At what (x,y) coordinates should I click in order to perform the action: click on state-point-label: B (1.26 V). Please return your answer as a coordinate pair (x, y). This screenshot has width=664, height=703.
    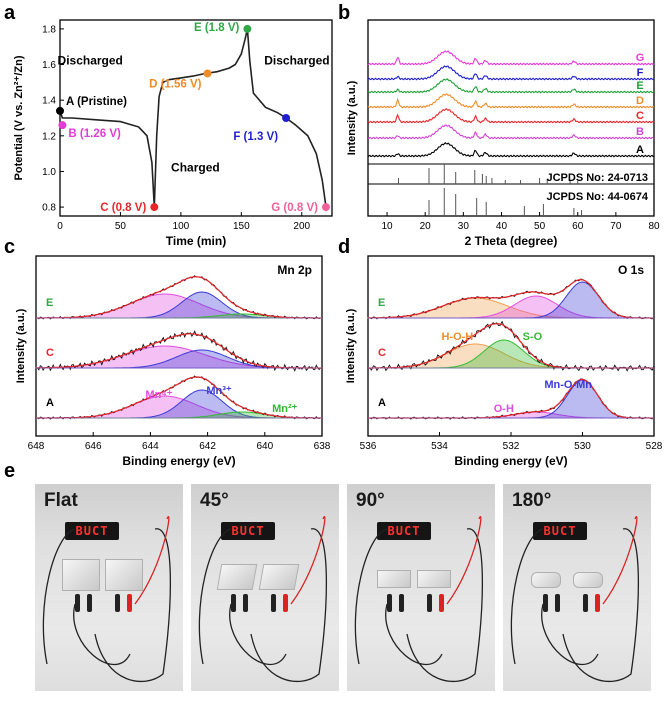
    Looking at the image, I should click on (94, 134).